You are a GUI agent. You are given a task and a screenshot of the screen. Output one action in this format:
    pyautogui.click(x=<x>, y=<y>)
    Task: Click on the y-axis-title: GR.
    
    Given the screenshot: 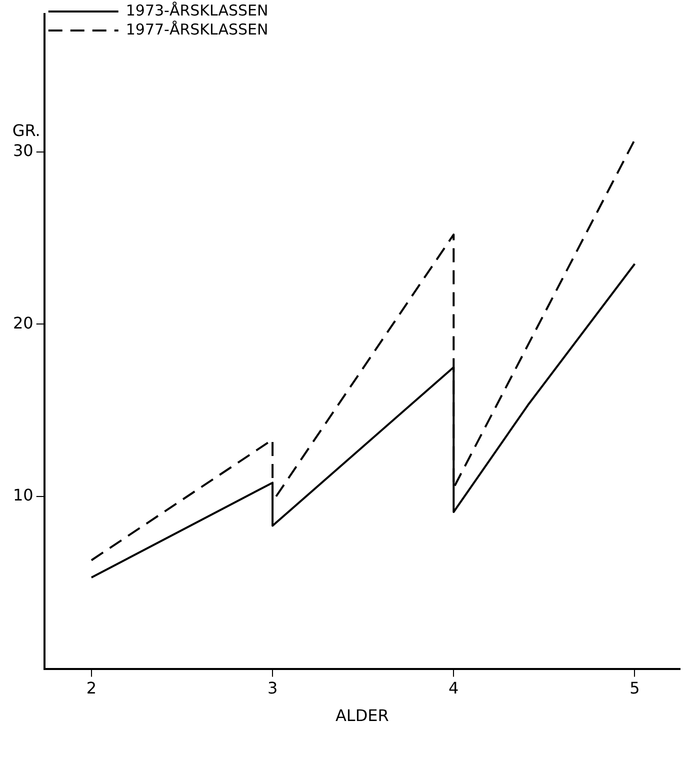 What is the action you would take?
    pyautogui.click(x=26, y=130)
    